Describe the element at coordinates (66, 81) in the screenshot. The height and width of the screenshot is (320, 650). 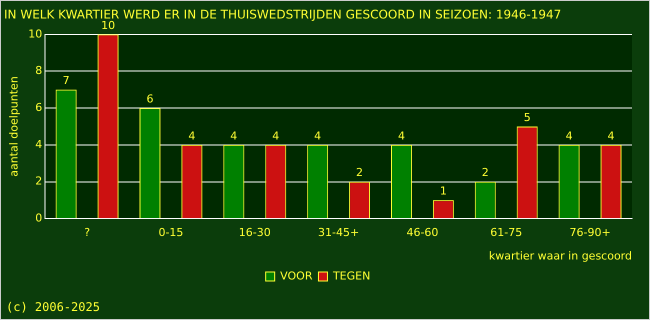
I see `data-label: 7` at that location.